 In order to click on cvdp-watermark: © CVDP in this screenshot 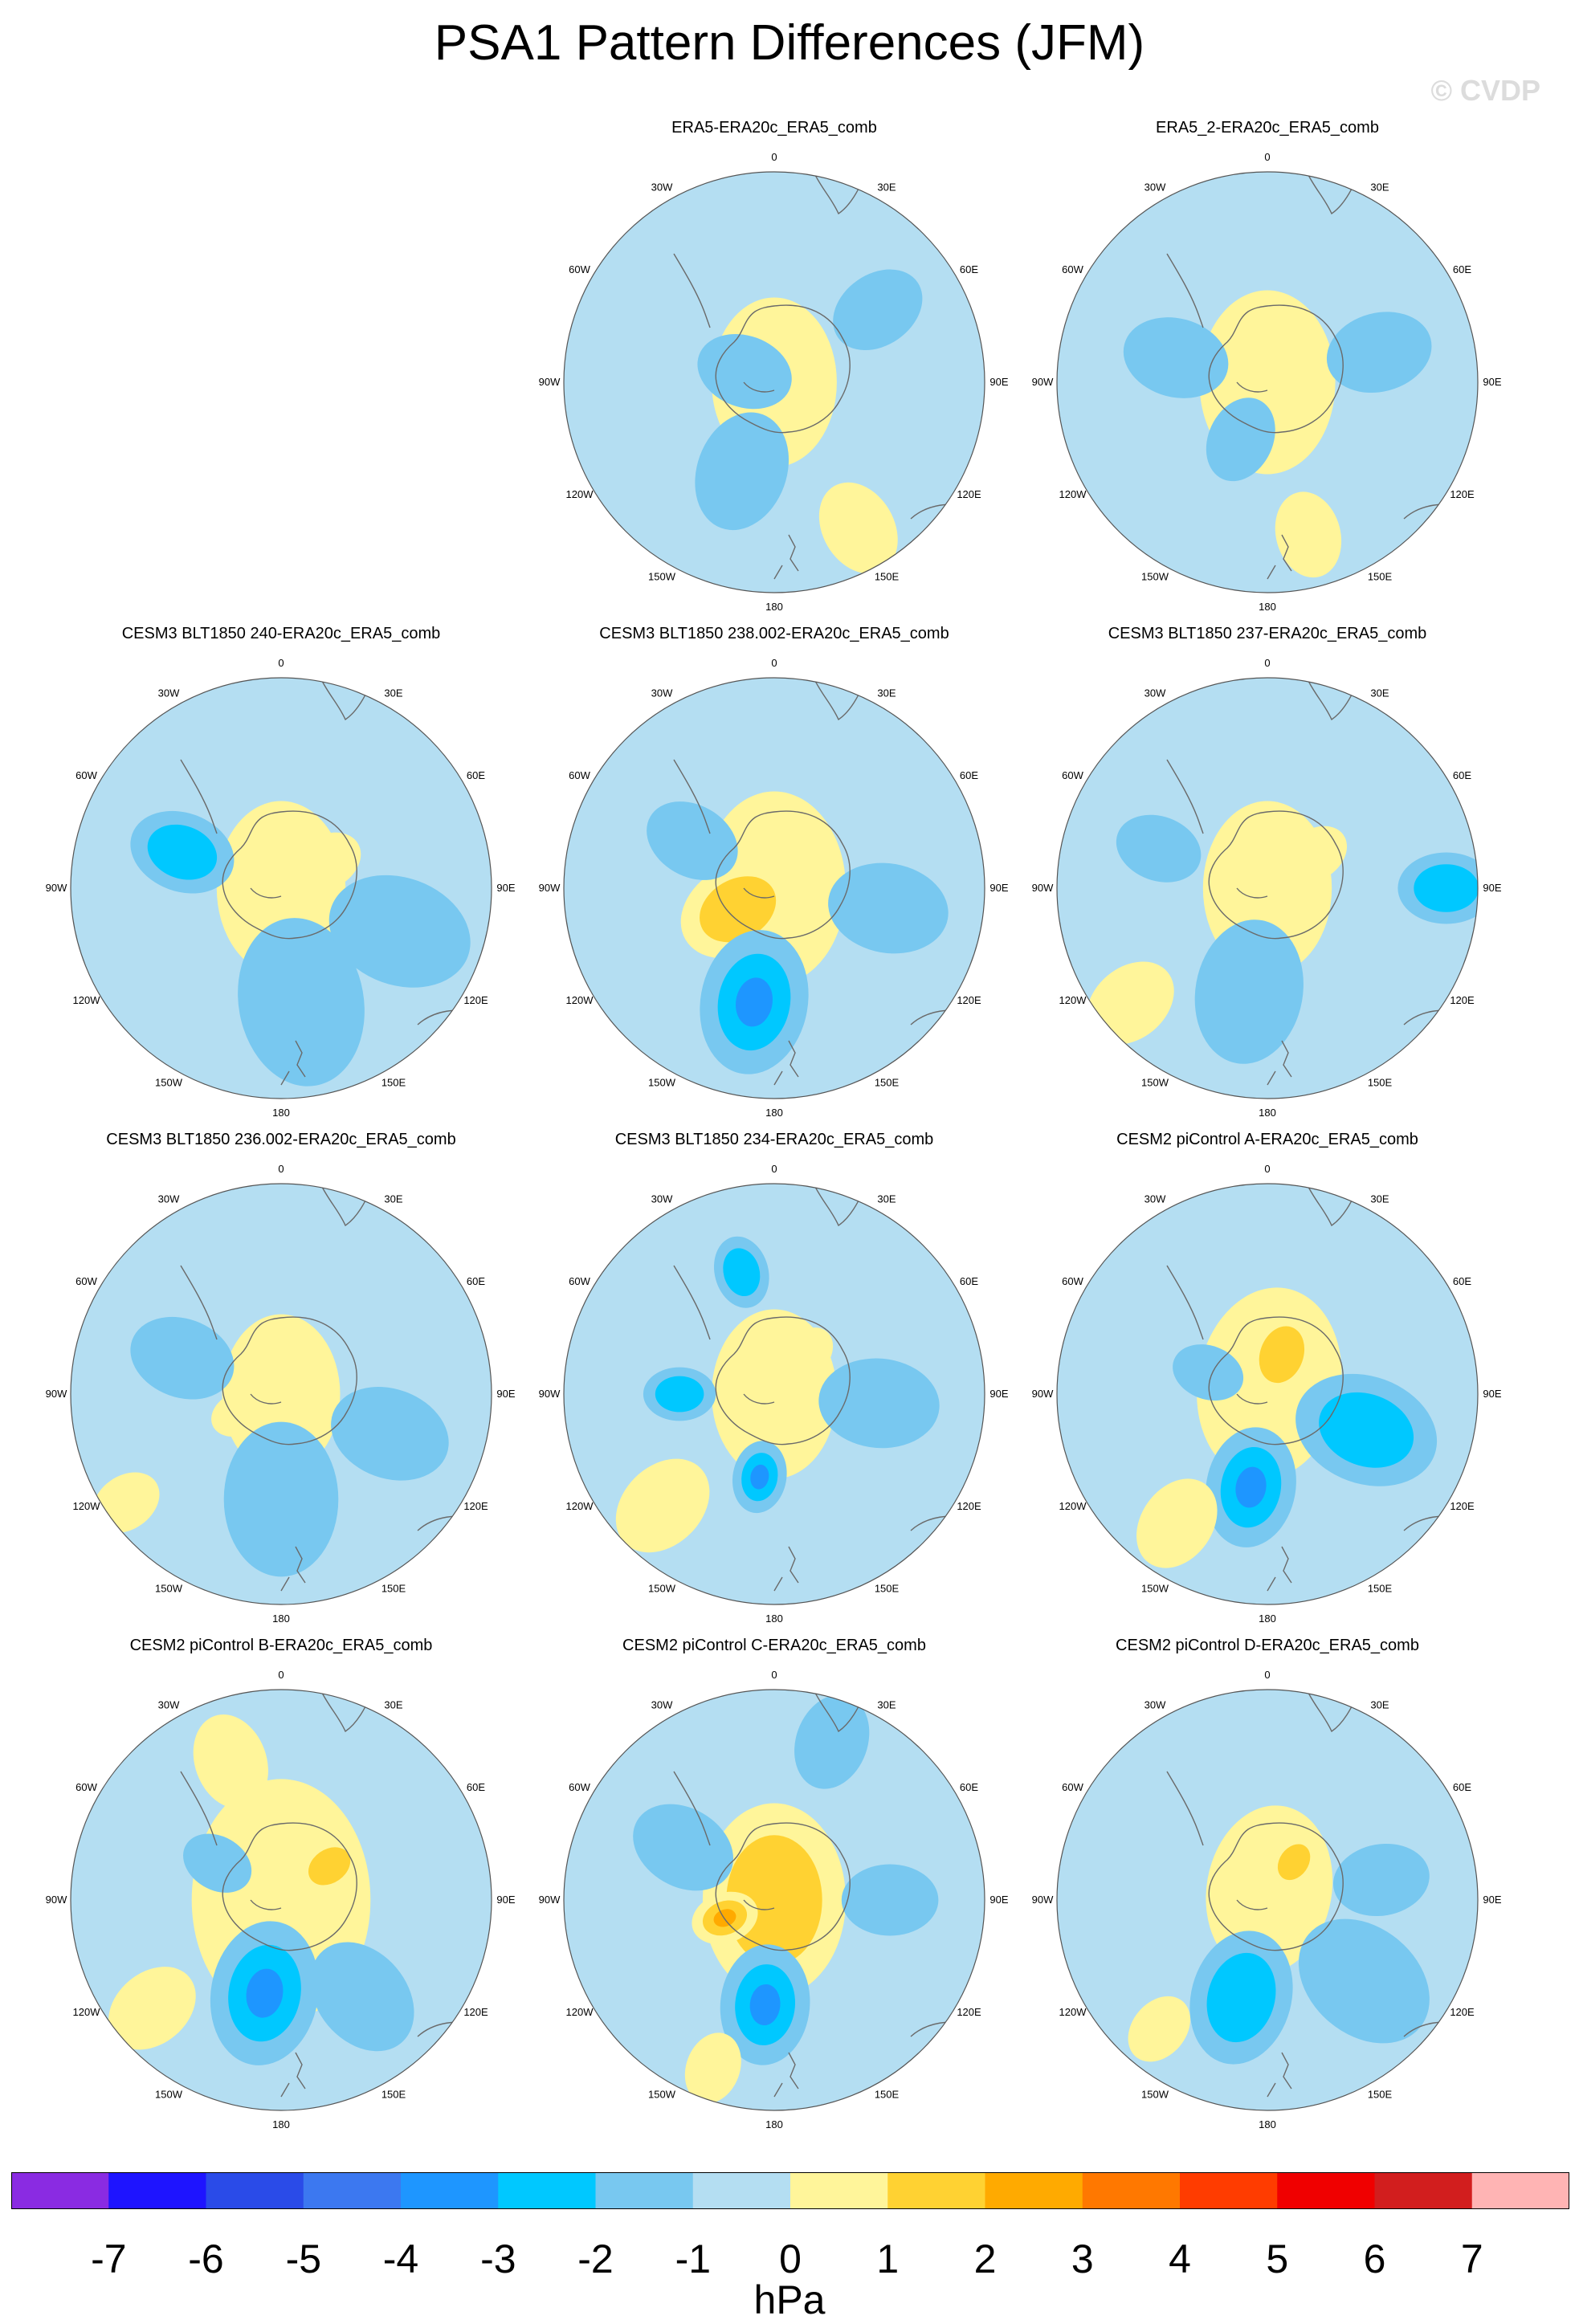, I will do `click(1485, 91)`.